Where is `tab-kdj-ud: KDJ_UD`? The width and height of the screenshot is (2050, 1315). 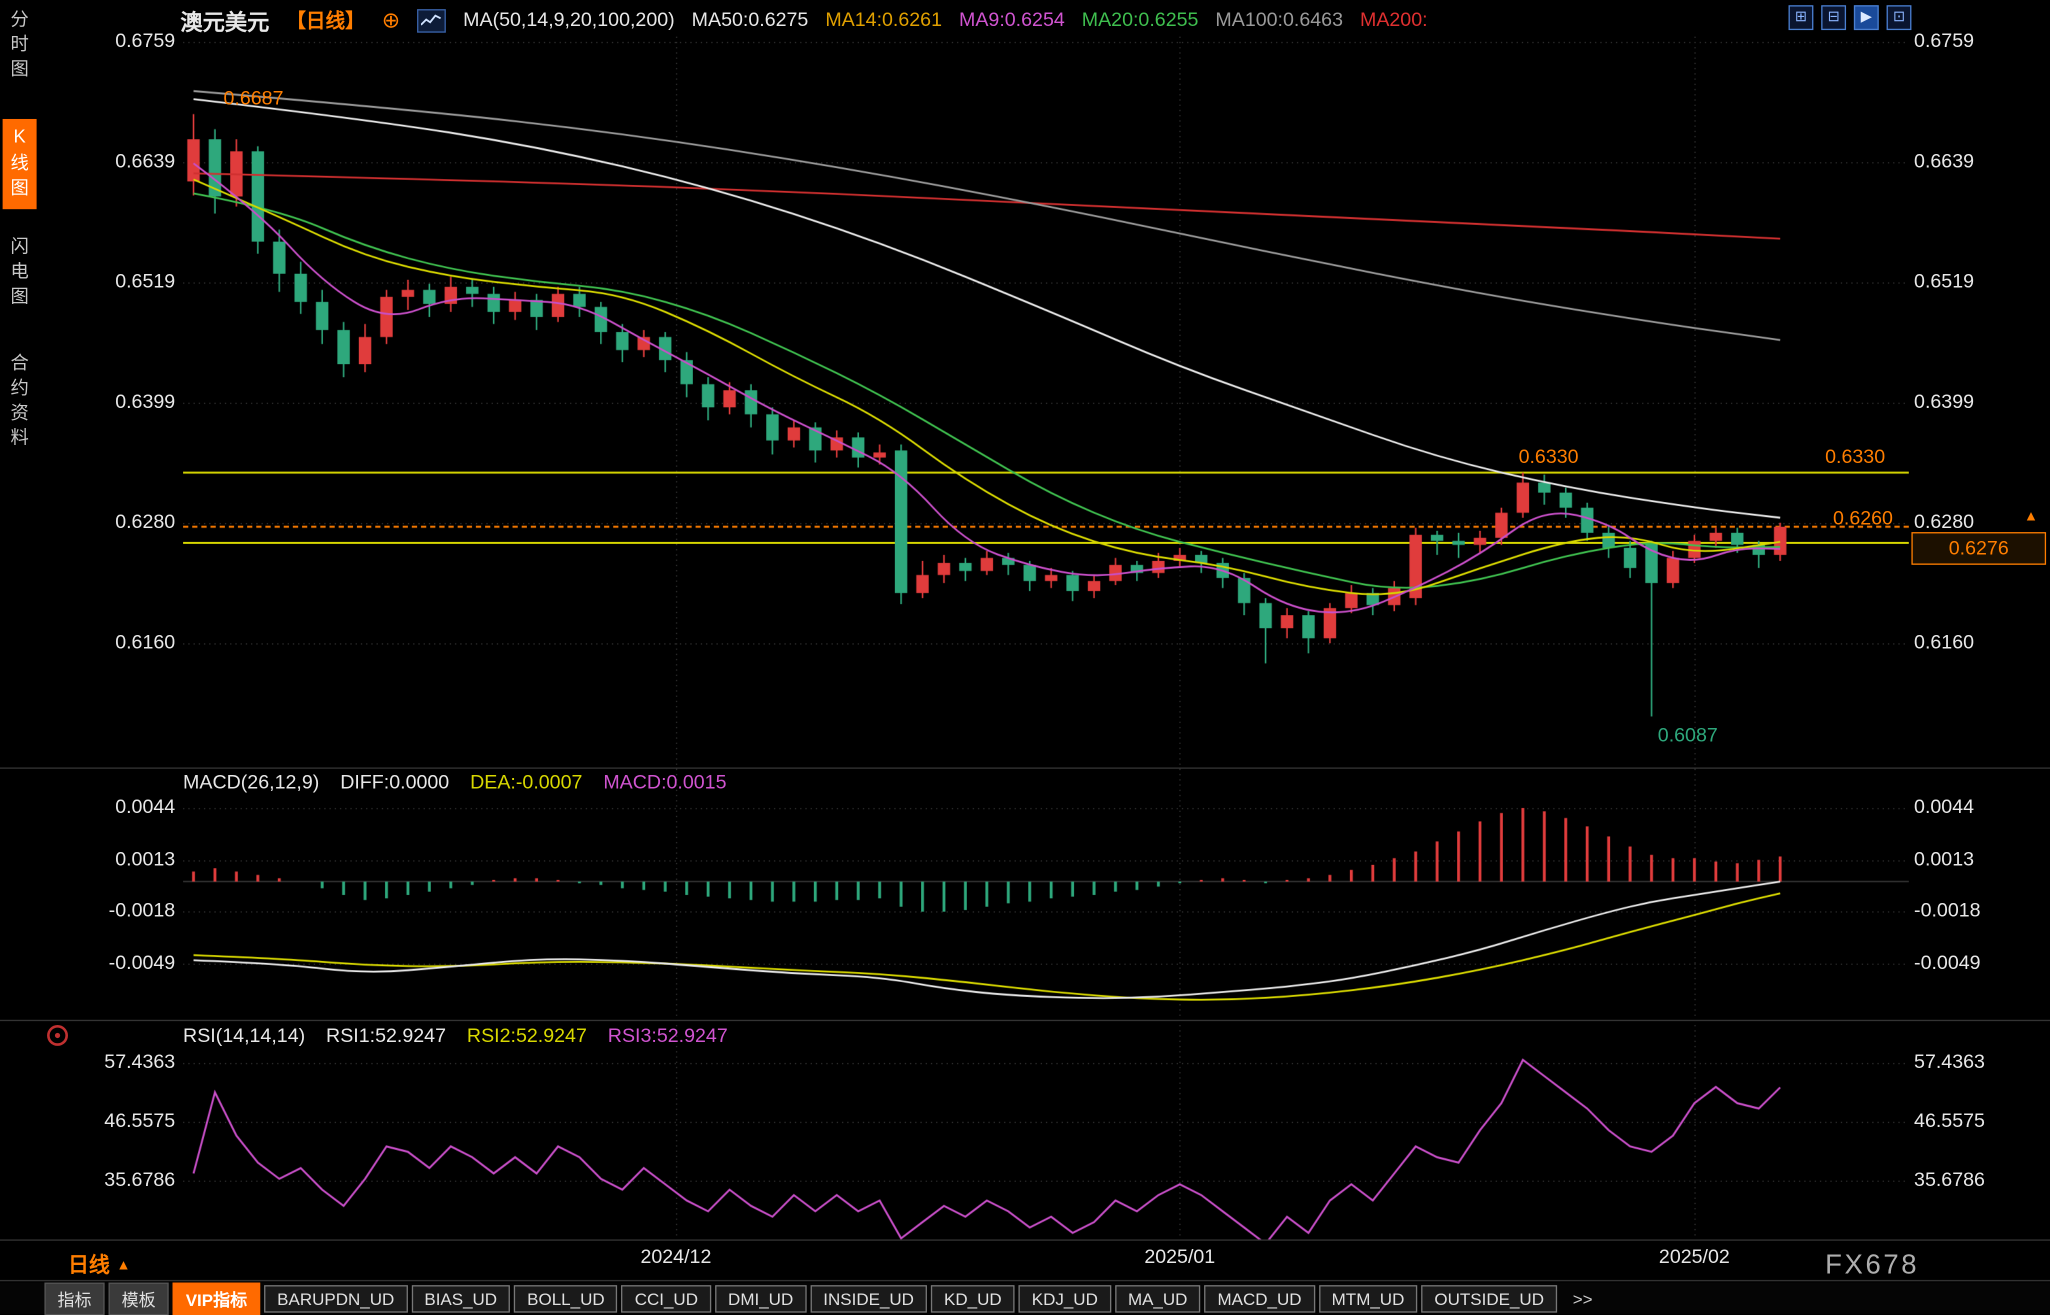 tab-kdj-ud: KDJ_UD is located at coordinates (1064, 1298).